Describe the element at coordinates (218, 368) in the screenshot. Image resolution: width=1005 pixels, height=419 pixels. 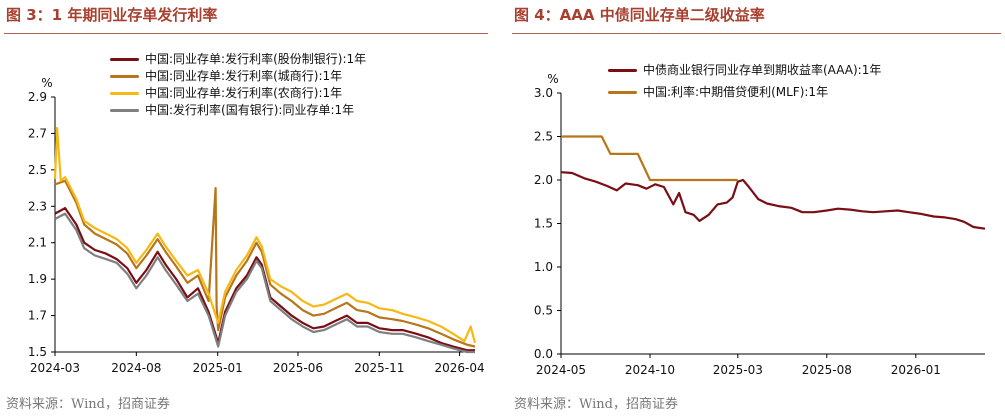
I see `x-tick-label: 2025-01` at that location.